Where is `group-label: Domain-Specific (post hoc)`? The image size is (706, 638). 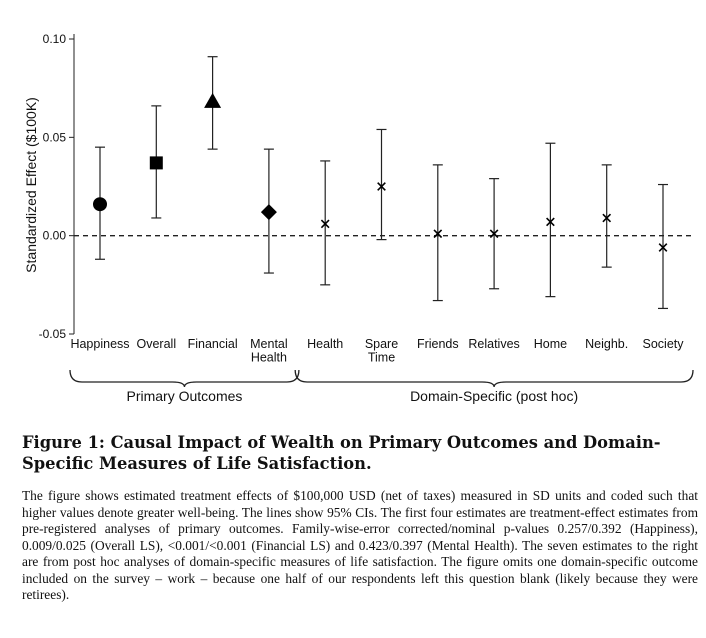
group-label: Domain-Specific (post hoc) is located at coordinates (494, 396).